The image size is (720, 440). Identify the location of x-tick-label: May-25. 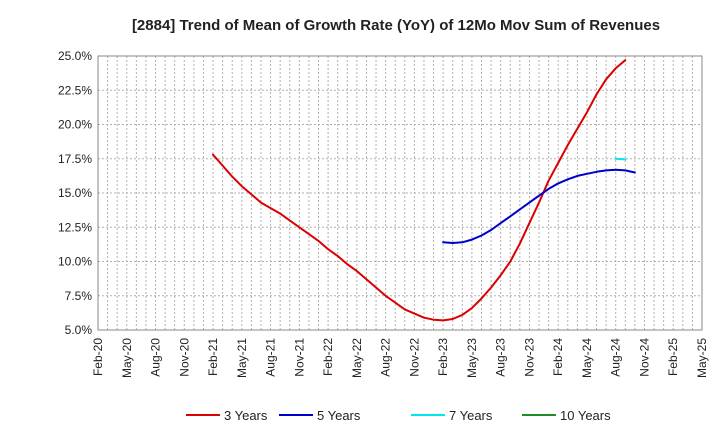
(702, 358).